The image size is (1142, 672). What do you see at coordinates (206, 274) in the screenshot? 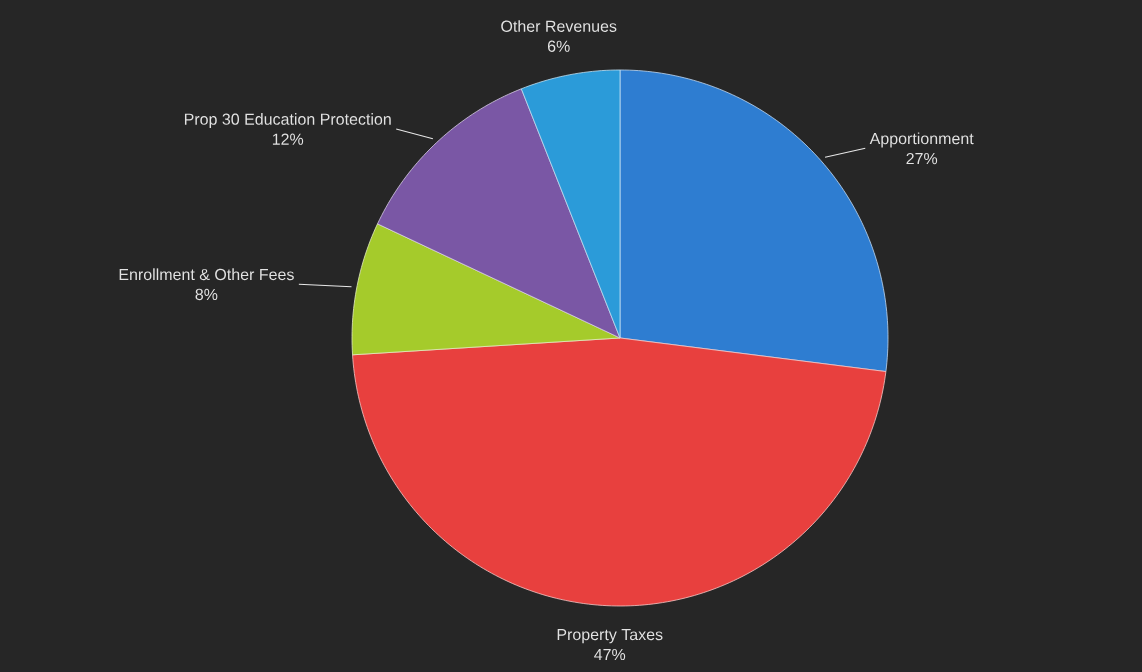
I see `slice-label: Enrollment & Other Fees` at bounding box center [206, 274].